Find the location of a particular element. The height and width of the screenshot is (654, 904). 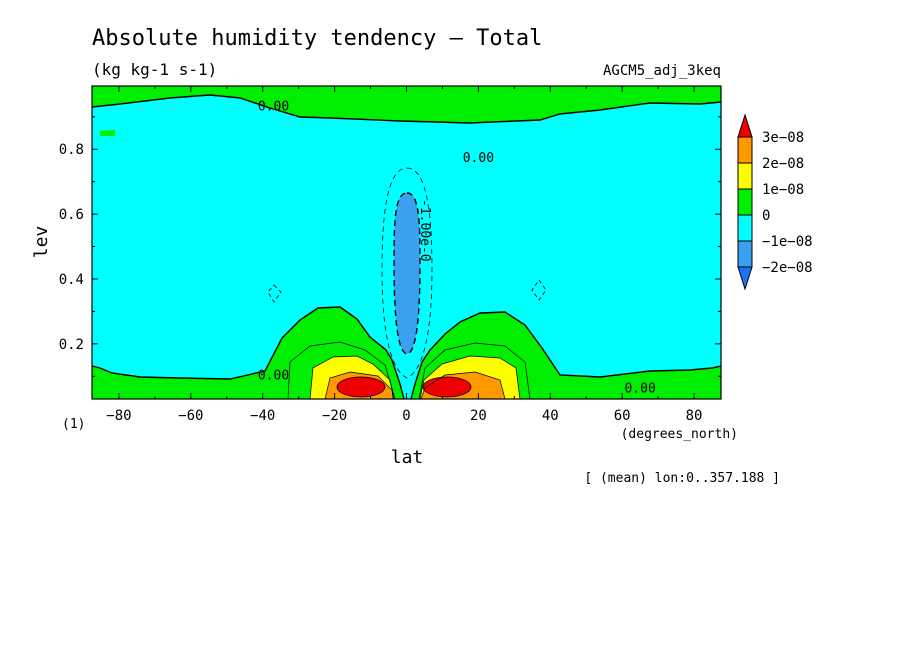

x-tick-label: 40 is located at coordinates (550, 416).